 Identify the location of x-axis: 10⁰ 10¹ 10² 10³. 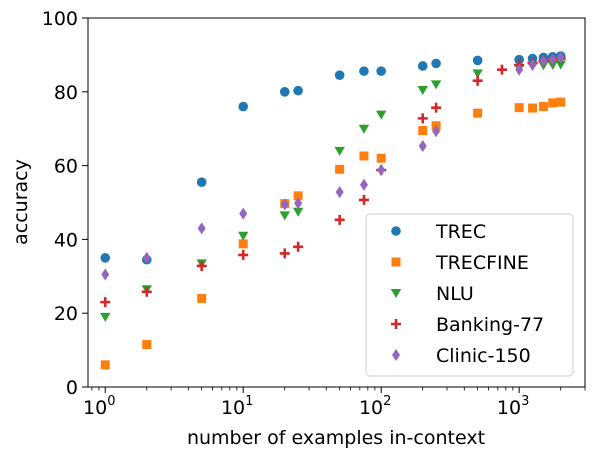
(334, 403).